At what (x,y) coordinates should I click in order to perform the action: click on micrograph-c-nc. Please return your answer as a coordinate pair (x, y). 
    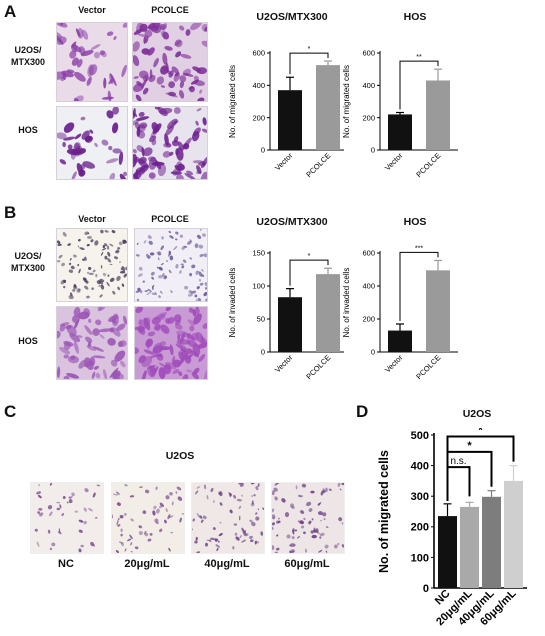
    Looking at the image, I should click on (67, 518).